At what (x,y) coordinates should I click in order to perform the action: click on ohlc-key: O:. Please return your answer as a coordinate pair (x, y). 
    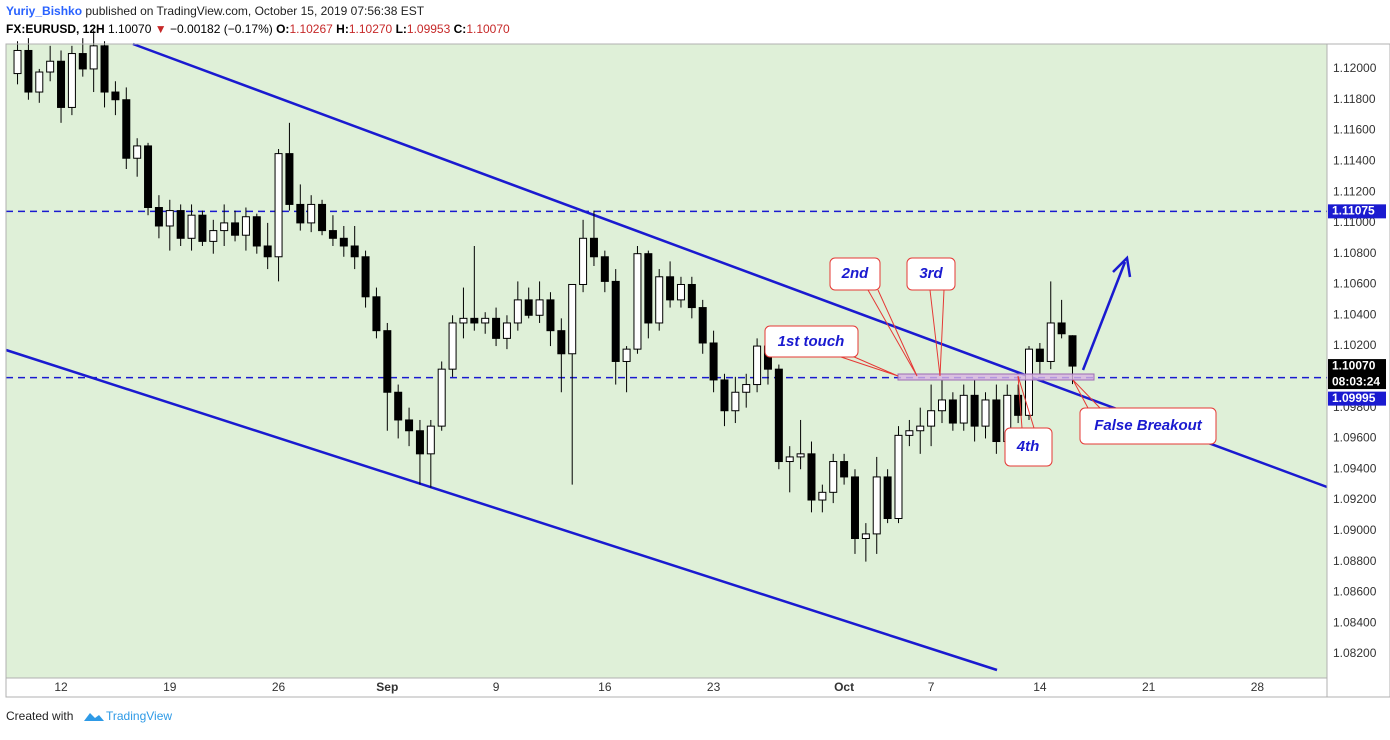
    Looking at the image, I should click on (282, 29).